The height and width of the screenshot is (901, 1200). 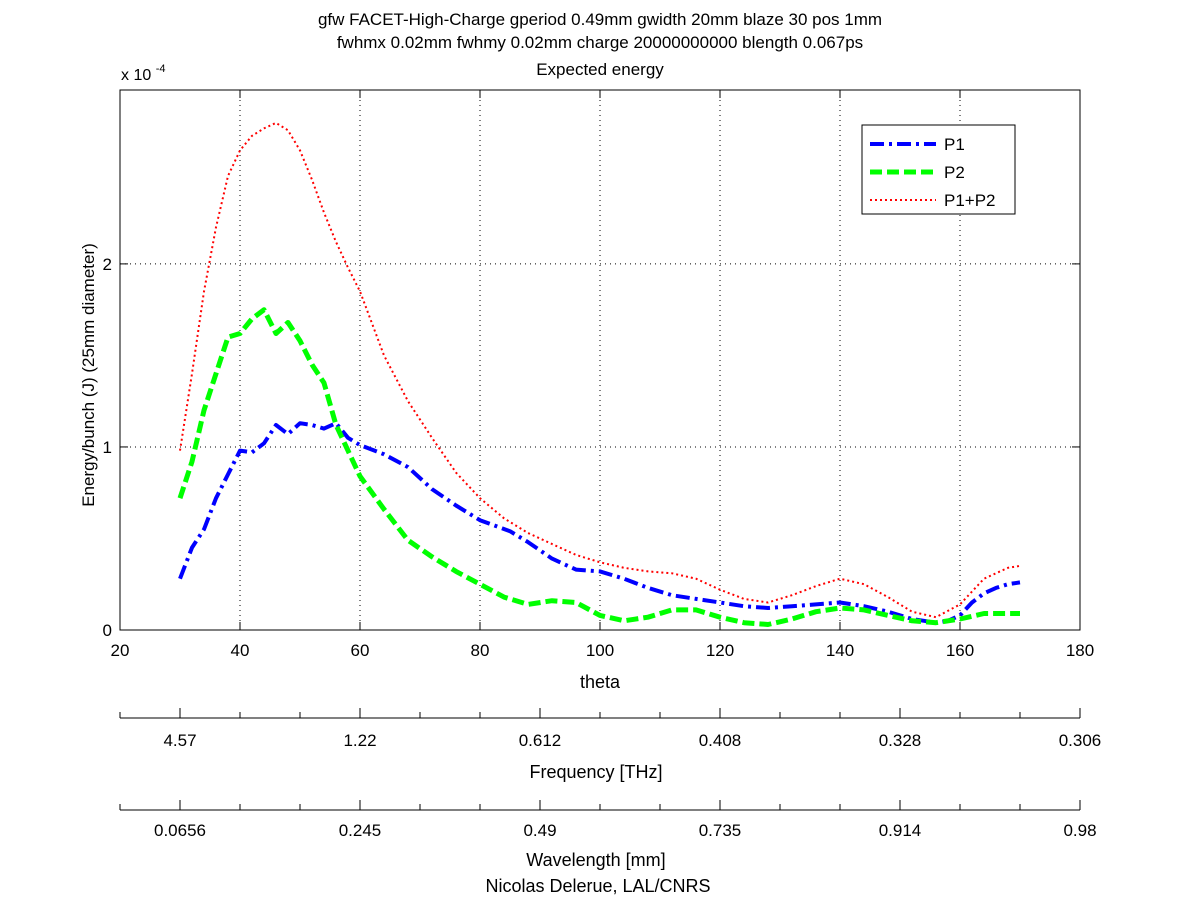 What do you see at coordinates (600, 650) in the screenshot?
I see `x-tick-label: 100` at bounding box center [600, 650].